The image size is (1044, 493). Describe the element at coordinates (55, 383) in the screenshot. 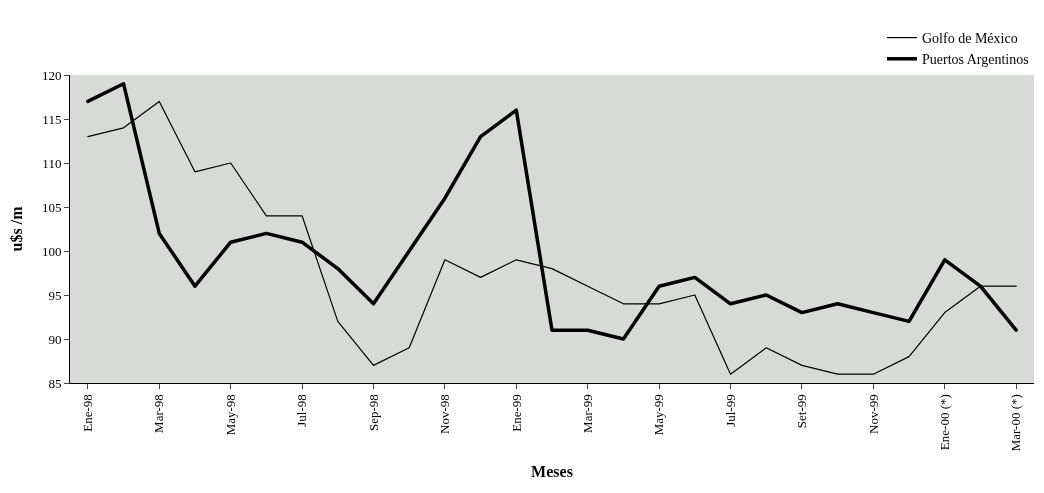

I see `y-tick-label: 85` at that location.